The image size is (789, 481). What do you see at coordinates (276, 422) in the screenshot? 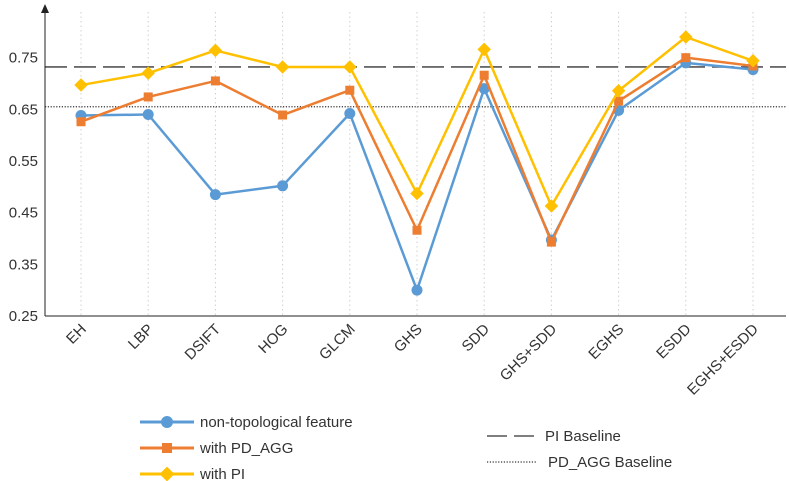
I see `legend-label-non-topological-feature: non-topological feature` at bounding box center [276, 422].